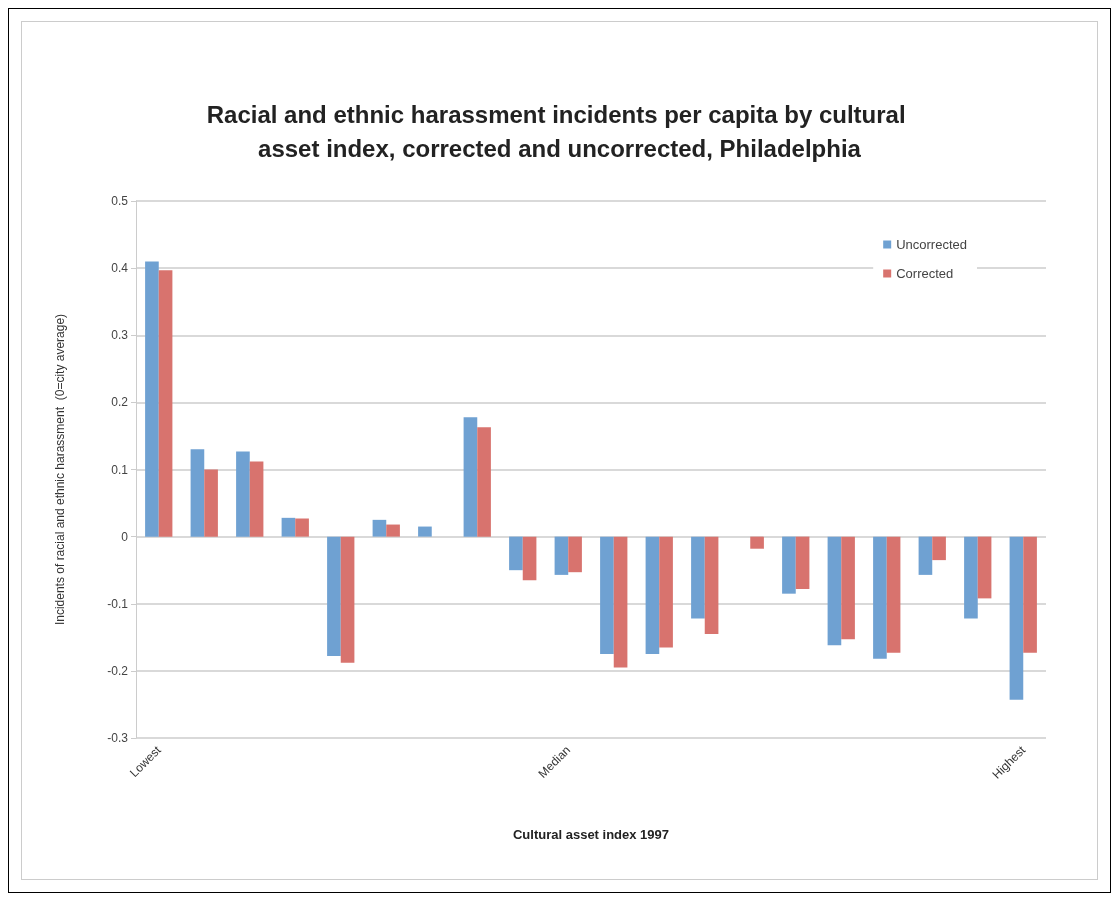  I want to click on legend-label: Uncorrected, so click(931, 244).